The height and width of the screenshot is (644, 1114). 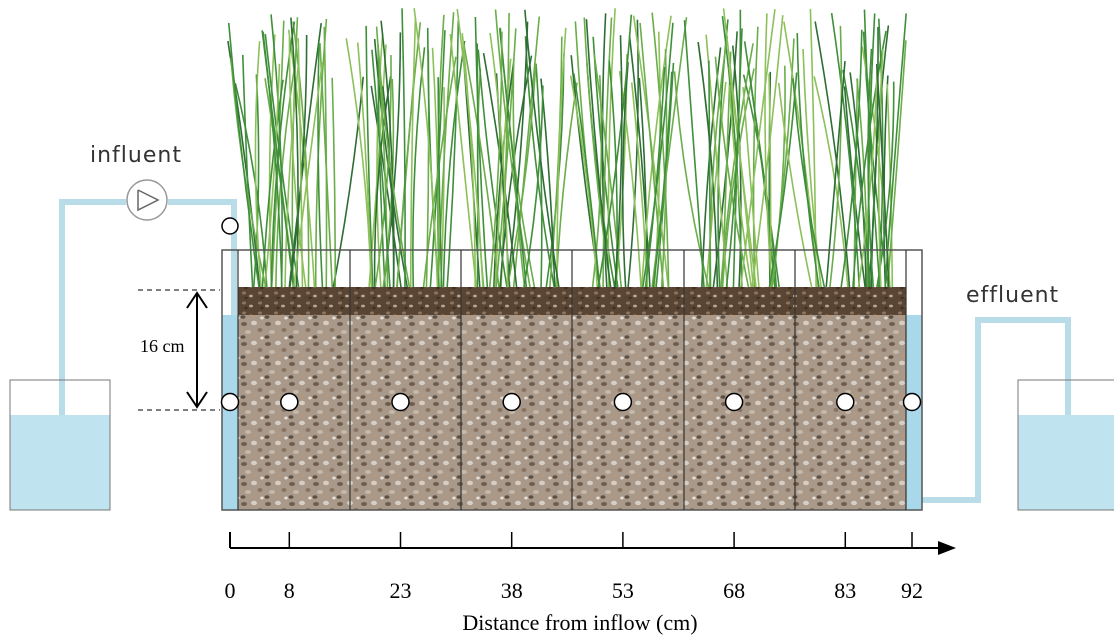 What do you see at coordinates (148, 200) in the screenshot?
I see `pump-arrow` at bounding box center [148, 200].